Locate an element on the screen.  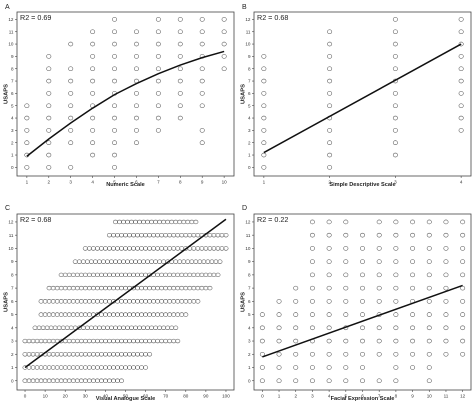
y-tick-label: 2 is located at coordinates (249, 142).